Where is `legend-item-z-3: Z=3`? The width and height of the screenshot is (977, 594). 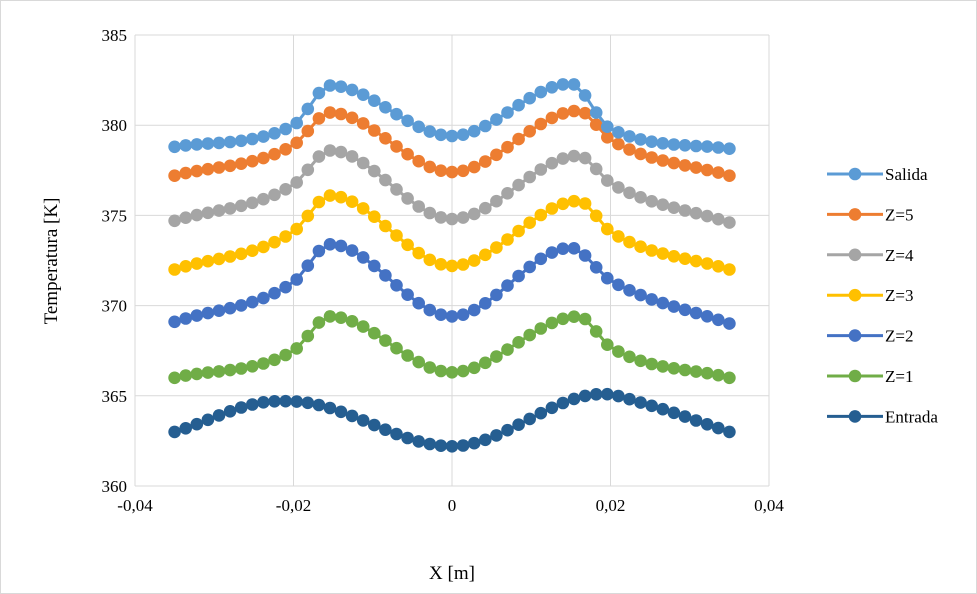
legend-item-z-3: Z=3 is located at coordinates (870, 295).